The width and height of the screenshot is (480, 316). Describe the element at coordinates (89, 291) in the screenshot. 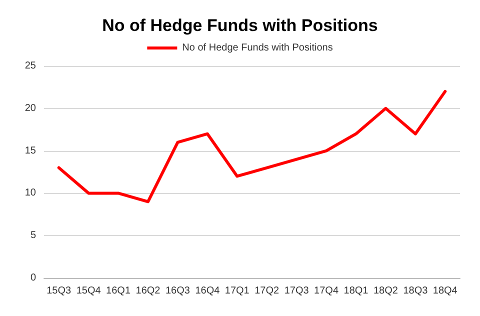

I see `x-tick-label: 15Q4` at that location.